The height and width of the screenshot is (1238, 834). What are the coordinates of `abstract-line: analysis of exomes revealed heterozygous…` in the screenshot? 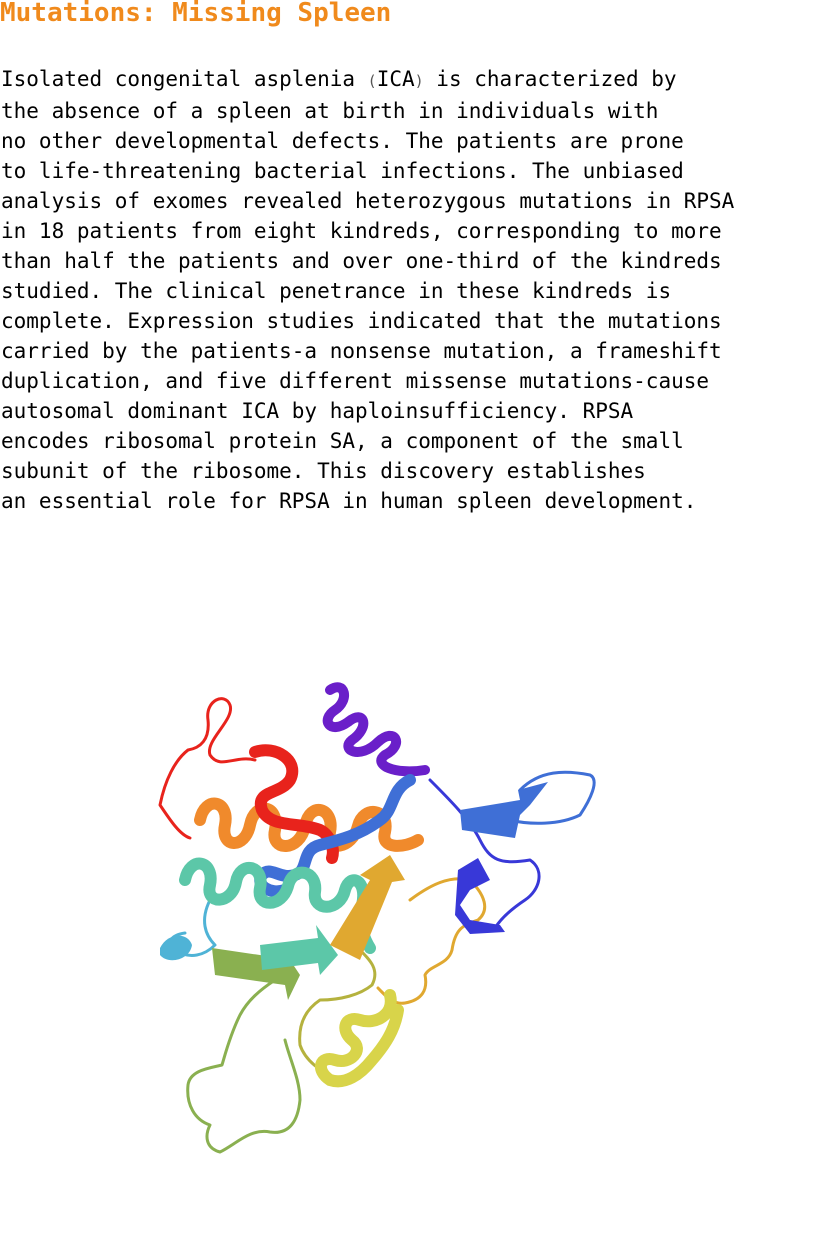 It's located at (368, 201).